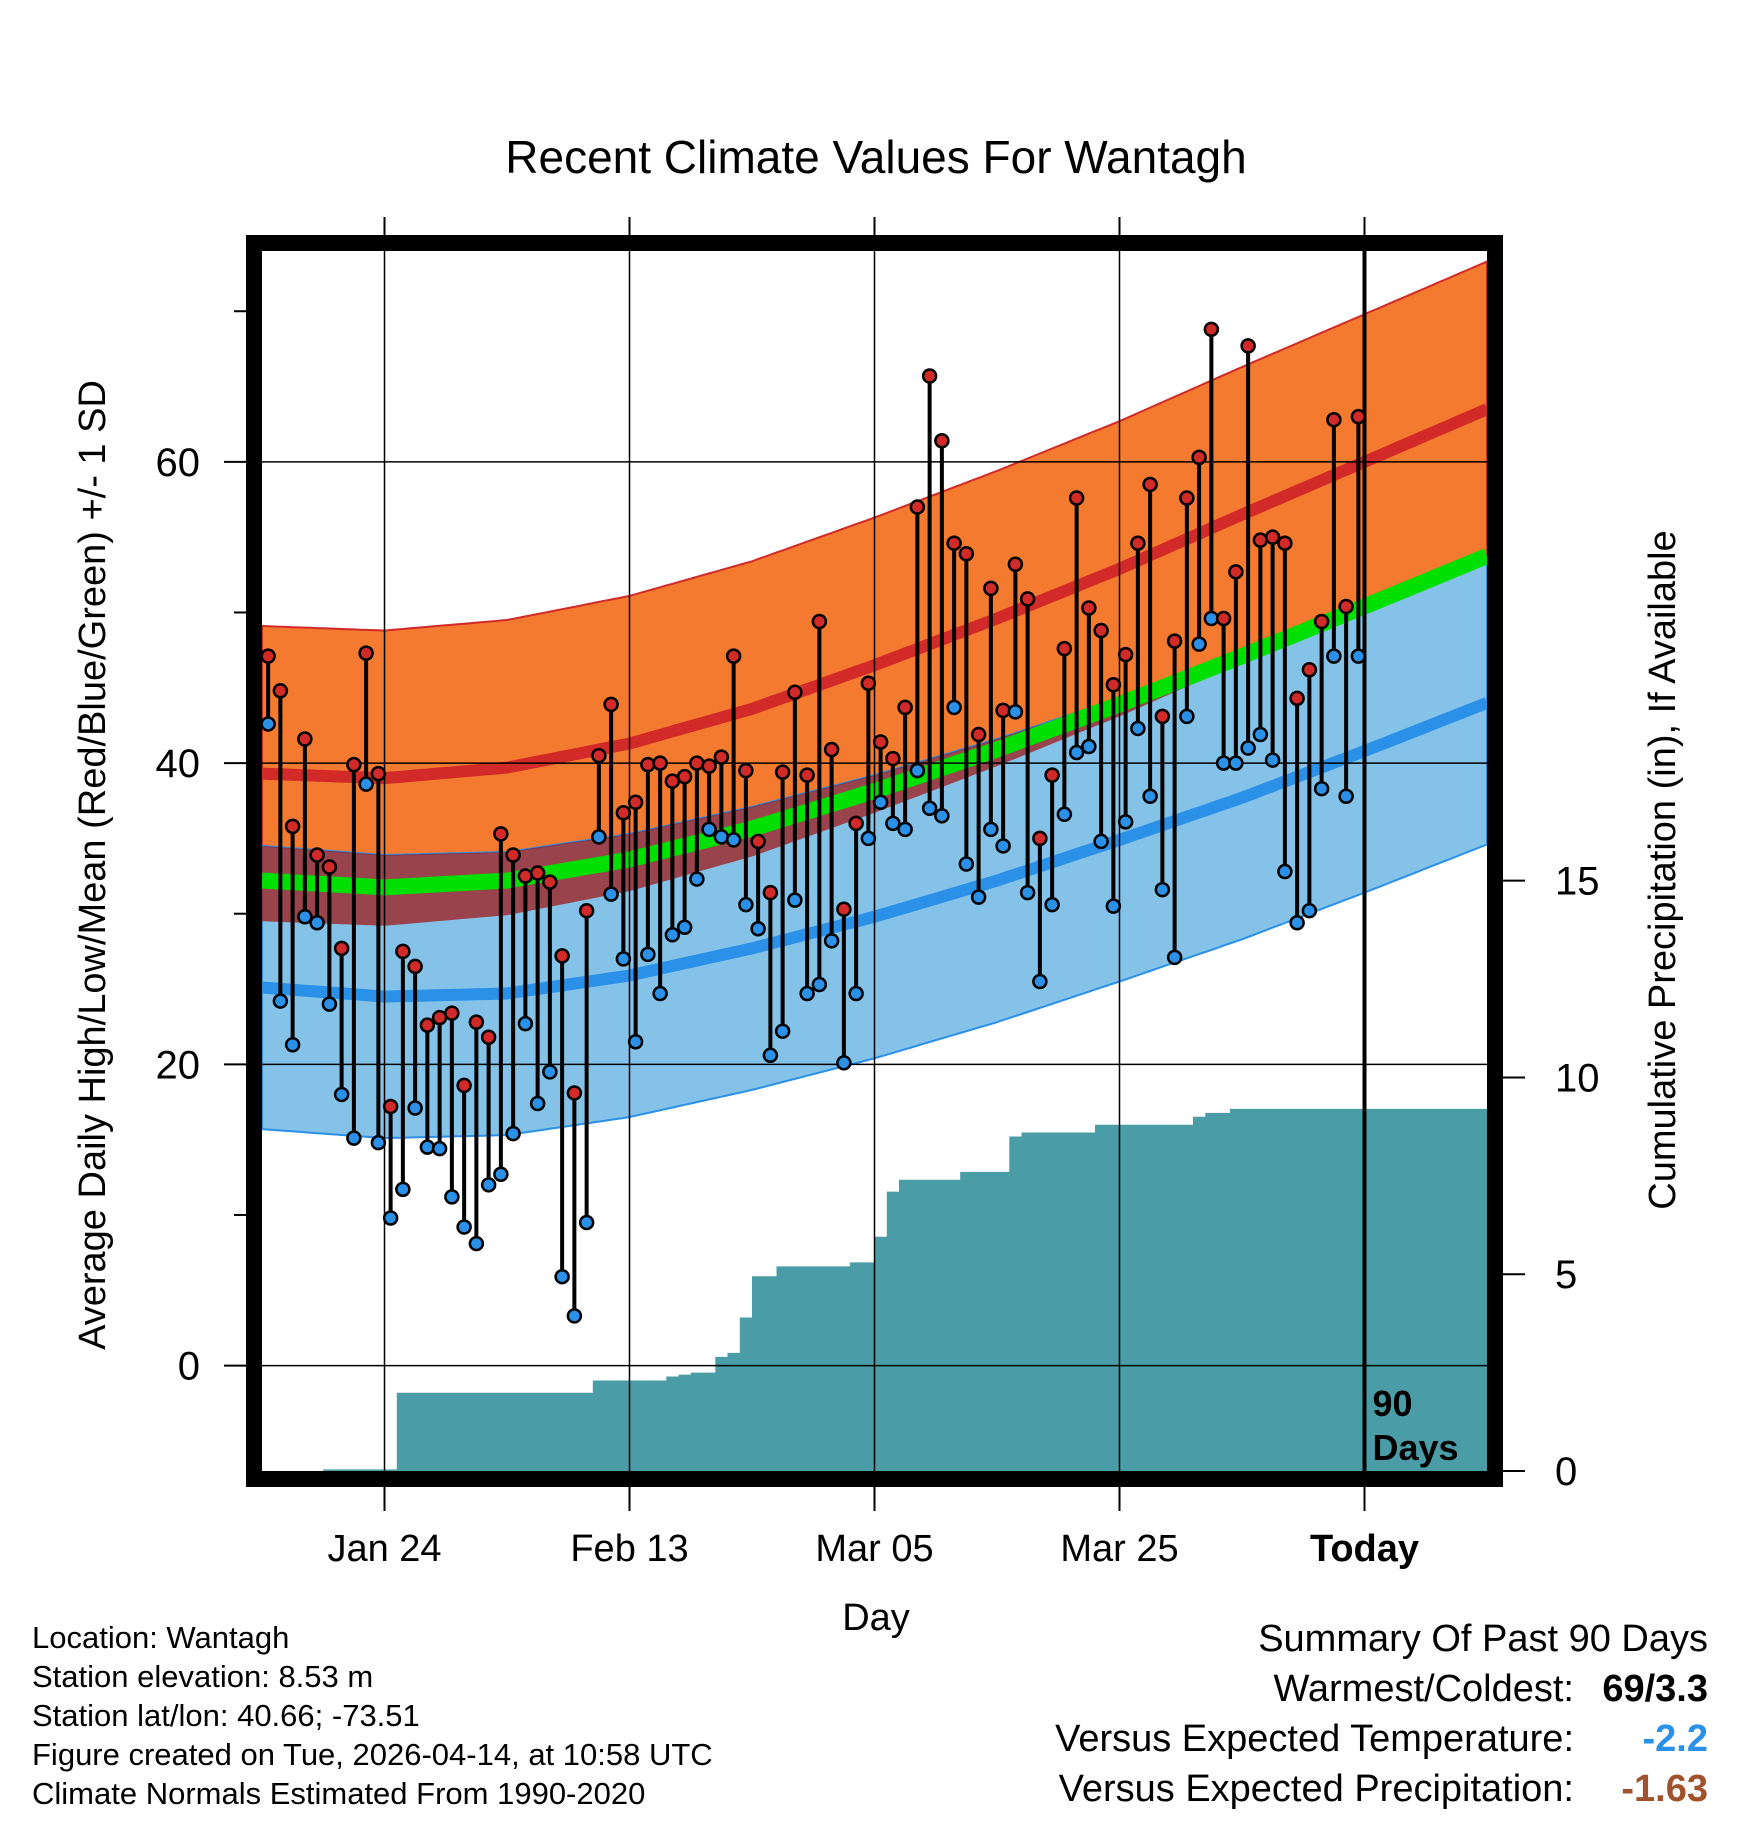 The height and width of the screenshot is (1828, 1748). Describe the element at coordinates (1416, 1447) in the screenshot. I see `today-marker-label: Days` at that location.